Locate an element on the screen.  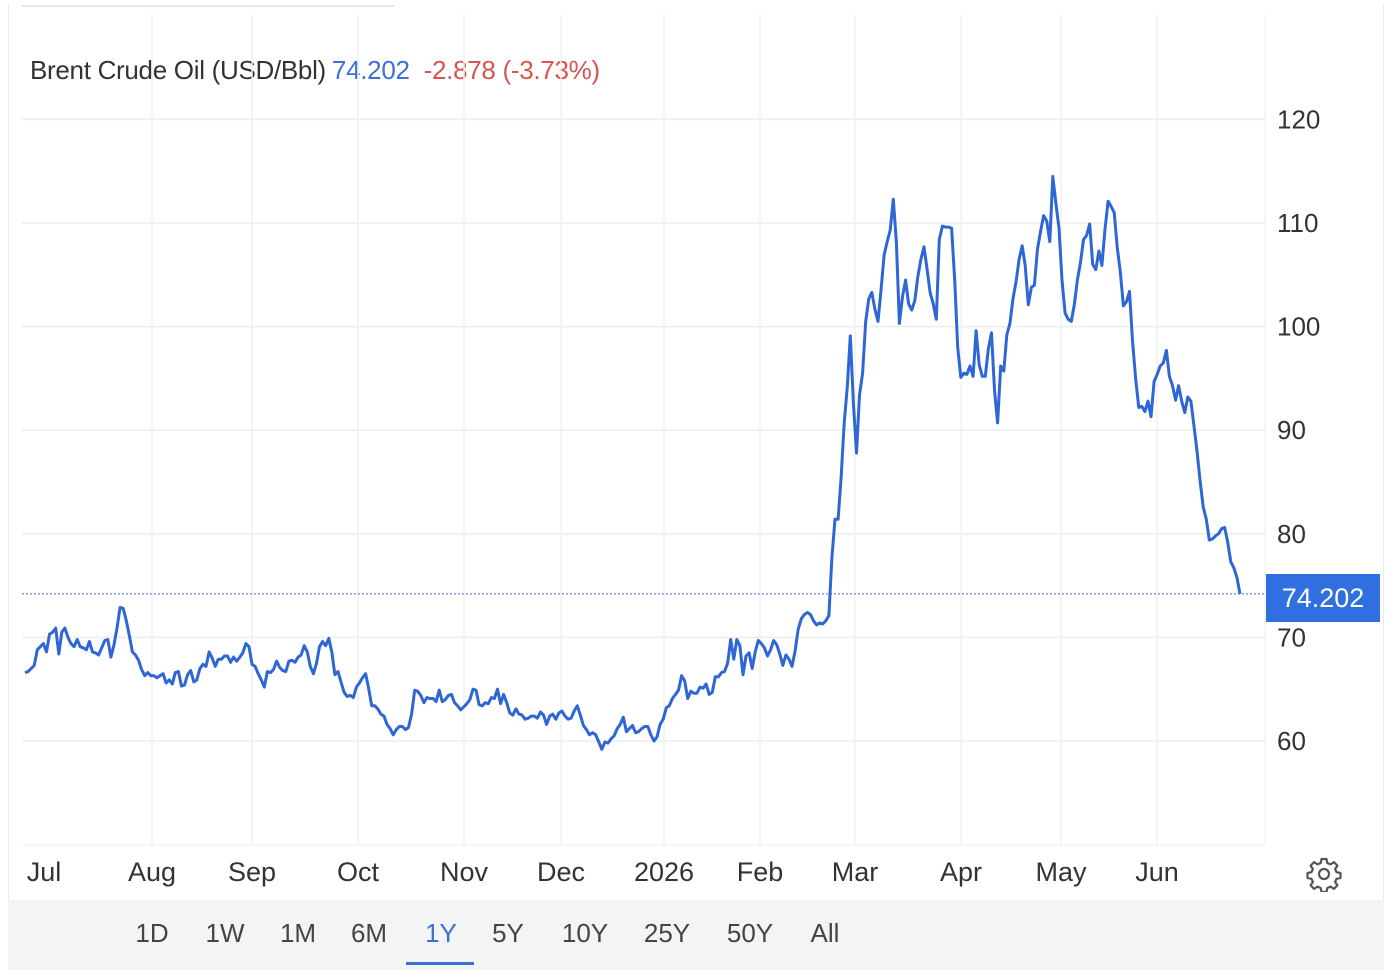
current-price: 74.202 is located at coordinates (370, 70).